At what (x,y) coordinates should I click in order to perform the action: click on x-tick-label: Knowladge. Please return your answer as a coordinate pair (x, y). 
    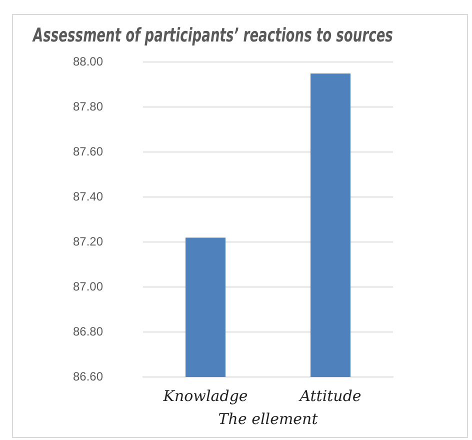
    Looking at the image, I should click on (205, 395).